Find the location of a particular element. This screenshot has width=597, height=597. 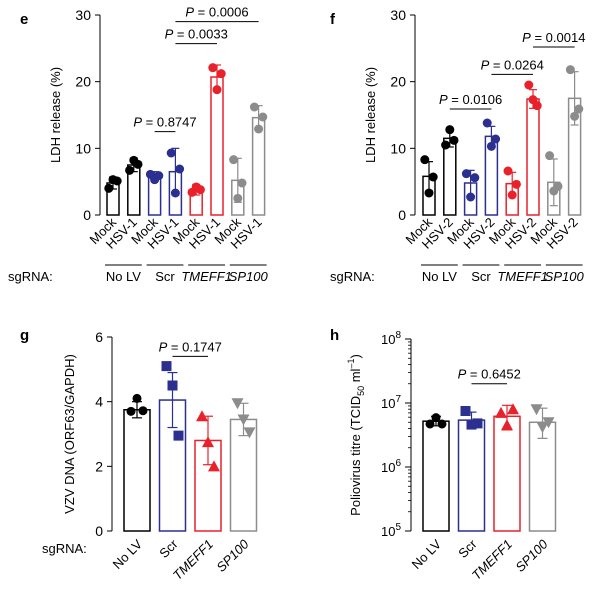

panel-f-y-tick-label: 0 is located at coordinates (402, 215).